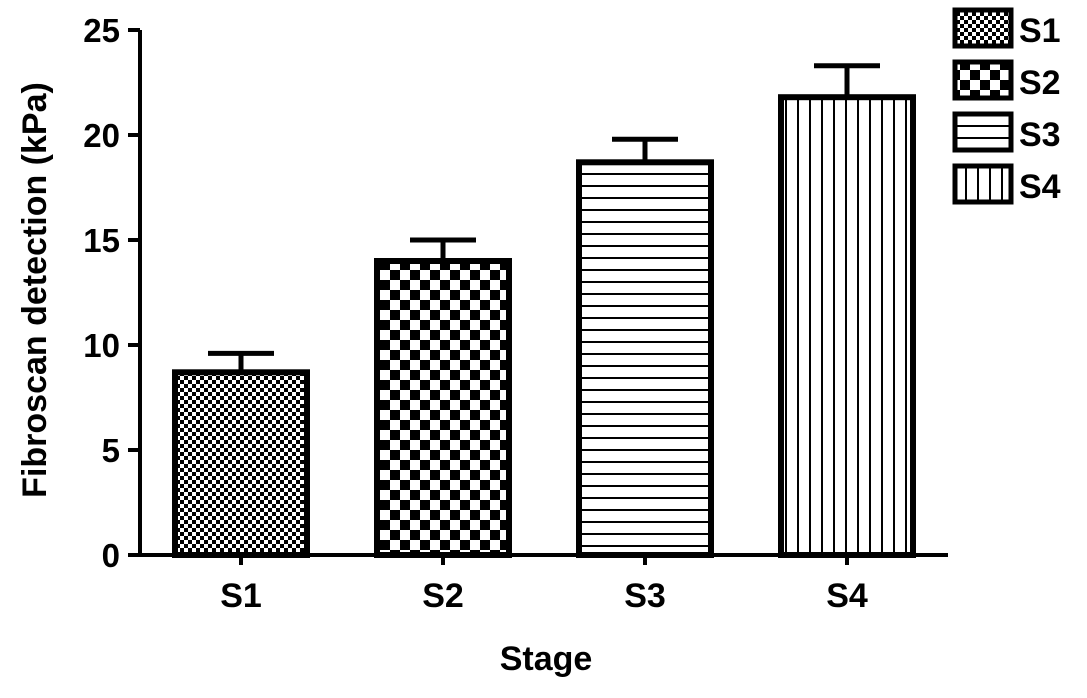 Image resolution: width=1087 pixels, height=698 pixels. Describe the element at coordinates (101, 240) in the screenshot. I see `y-tick-label: 15` at that location.